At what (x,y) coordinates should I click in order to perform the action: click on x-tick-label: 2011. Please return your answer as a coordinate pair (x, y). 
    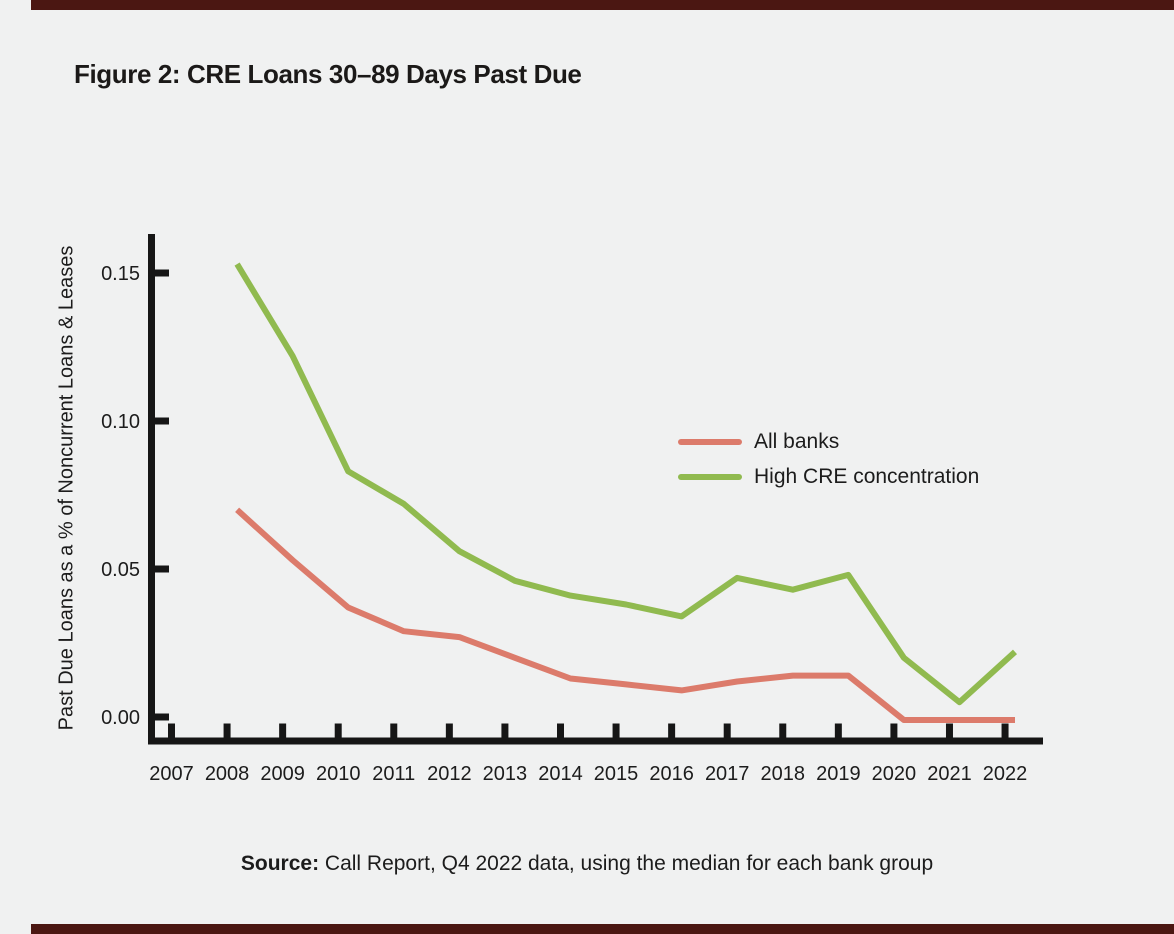
    Looking at the image, I should click on (393, 774).